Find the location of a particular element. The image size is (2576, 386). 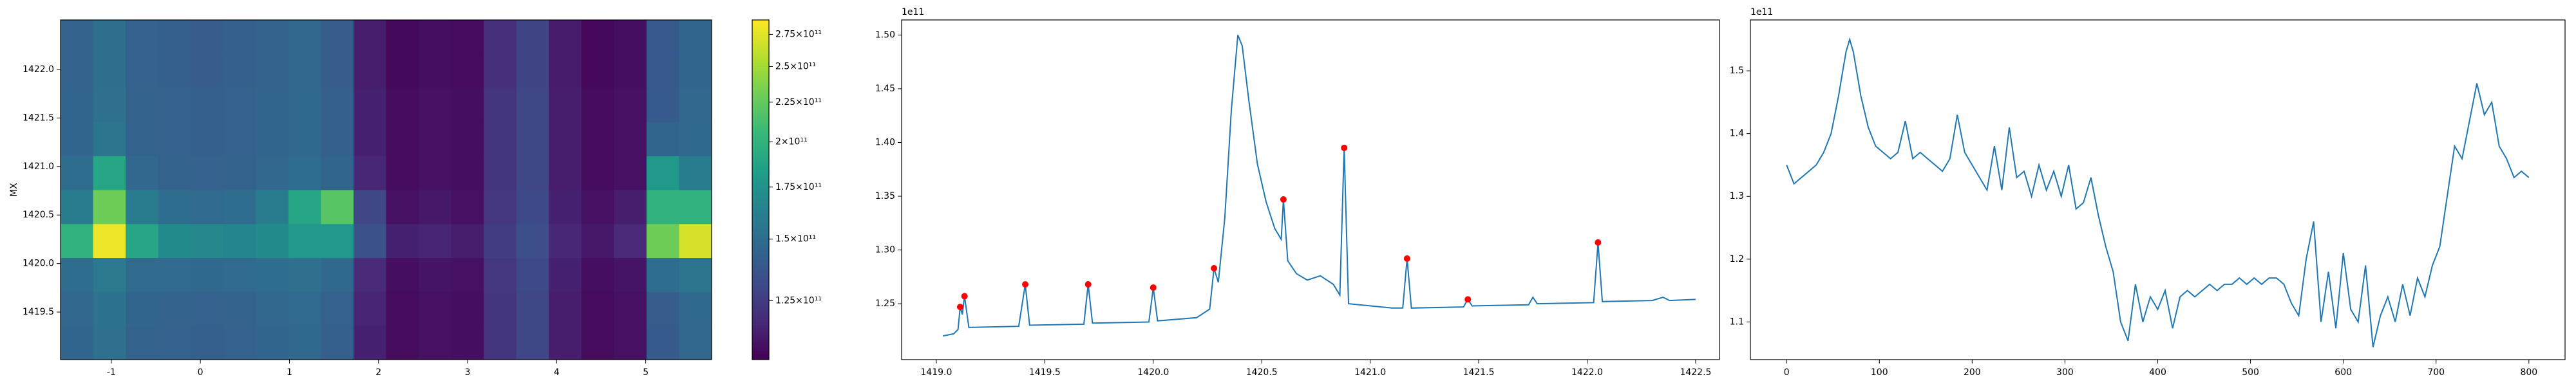

colorbar-tick-label: 2×10¹¹ is located at coordinates (791, 142).